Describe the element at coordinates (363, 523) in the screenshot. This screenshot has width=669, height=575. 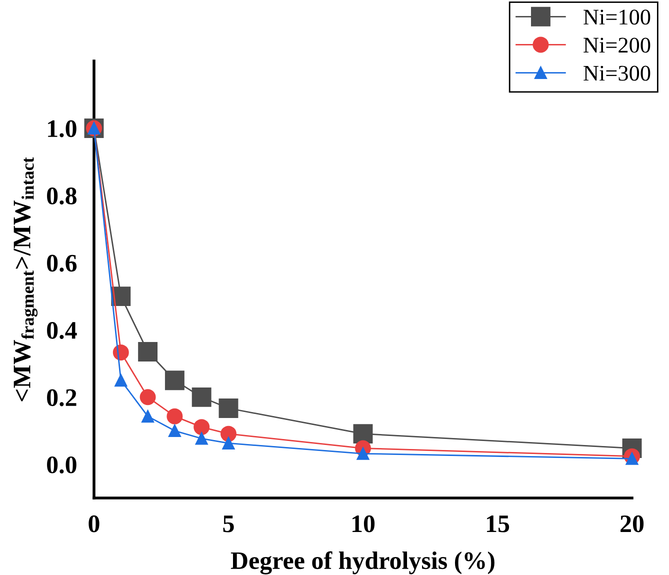
I see `x-tick-label: 10` at that location.